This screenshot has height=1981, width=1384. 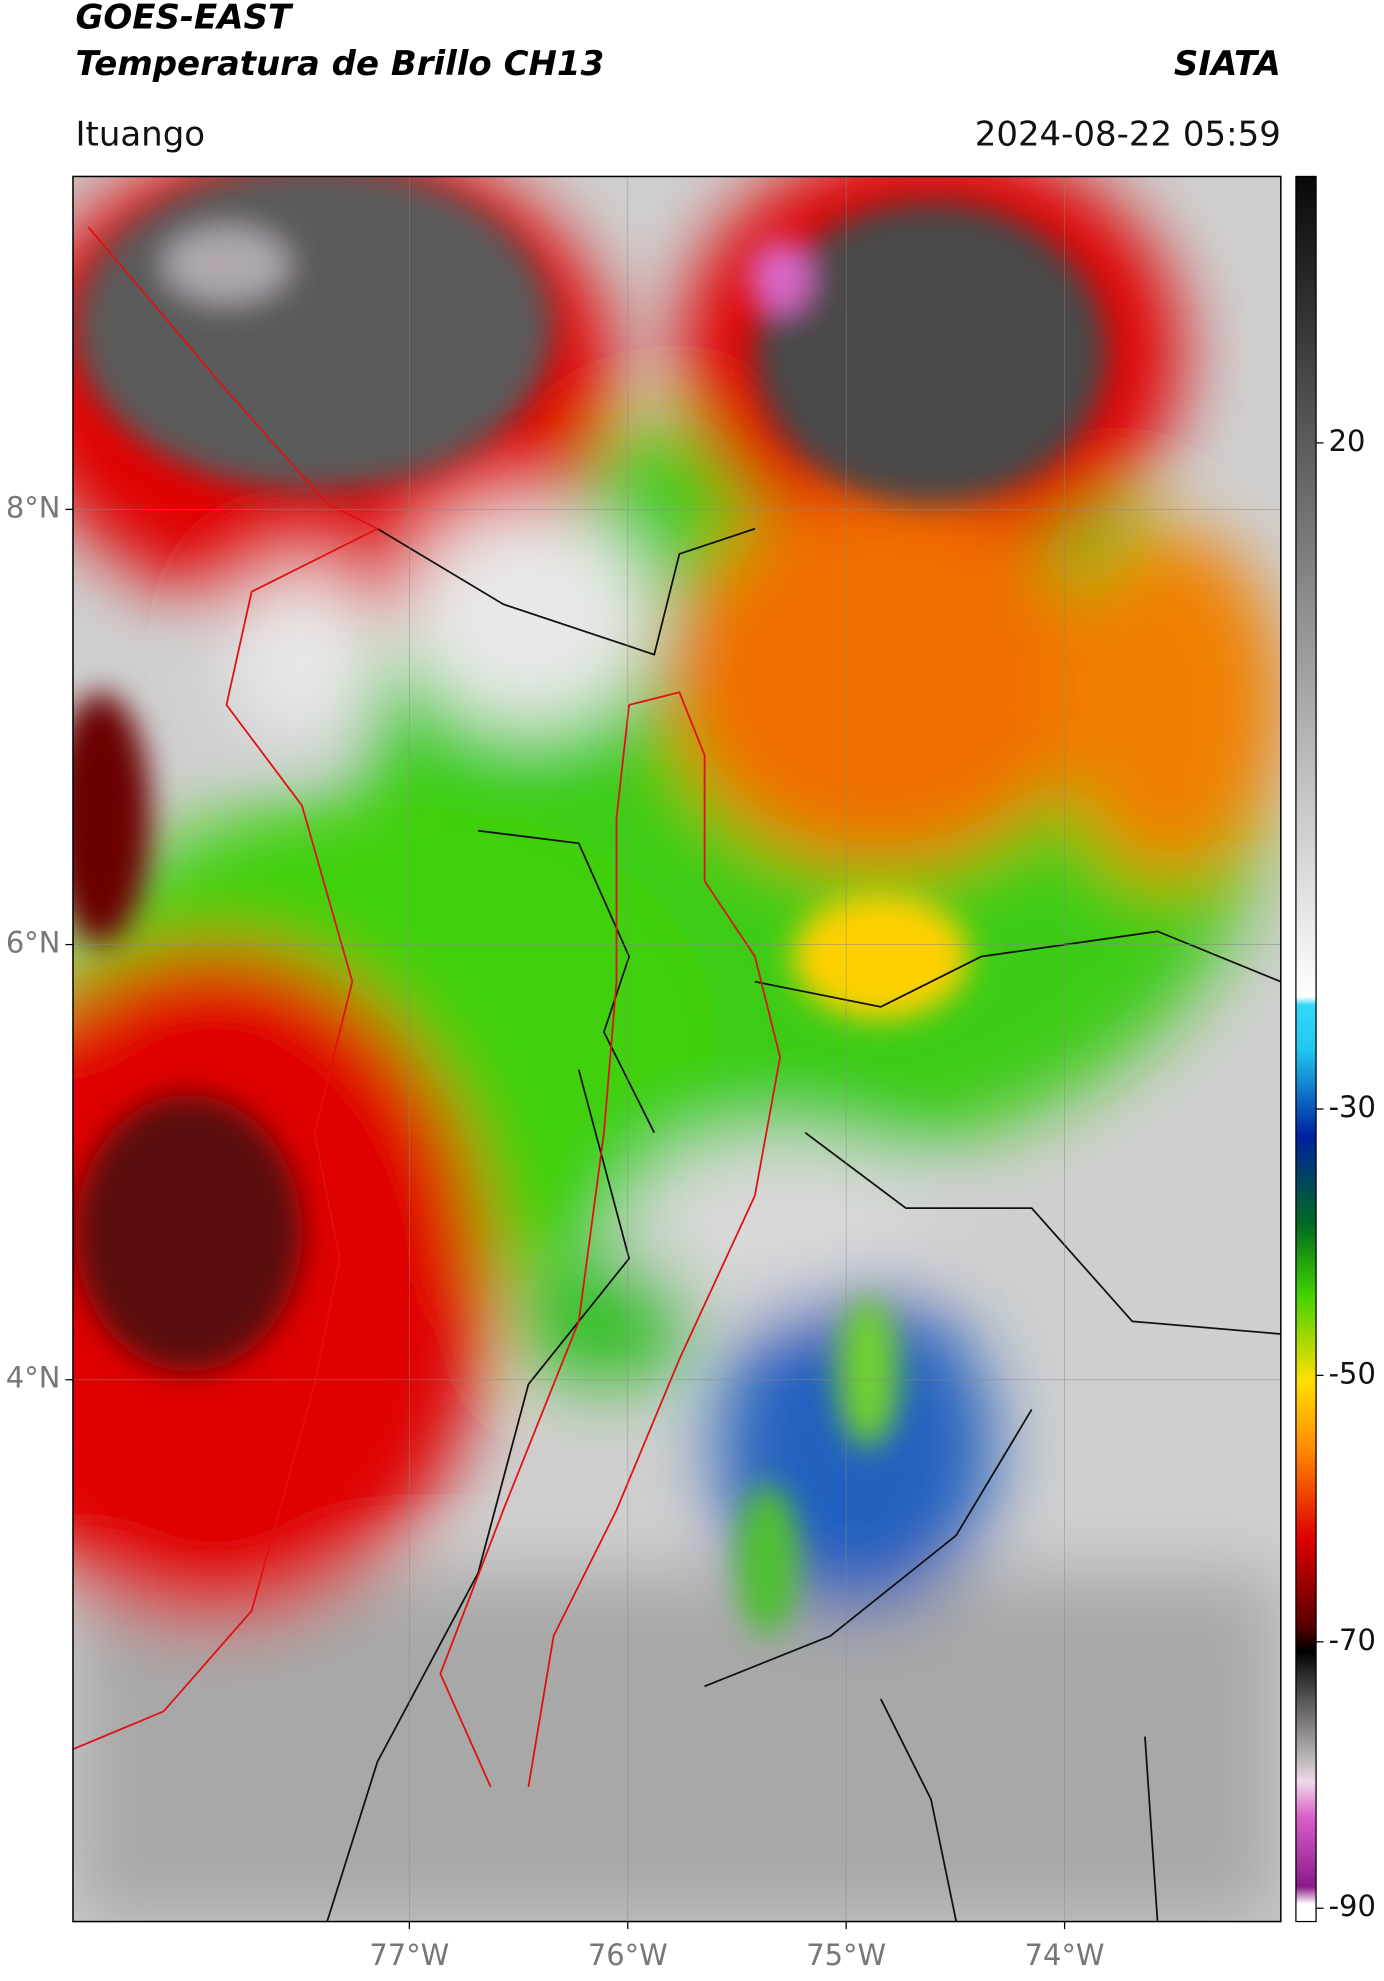 What do you see at coordinates (628, 1955) in the screenshot?
I see `x-tick-label: 76°W` at bounding box center [628, 1955].